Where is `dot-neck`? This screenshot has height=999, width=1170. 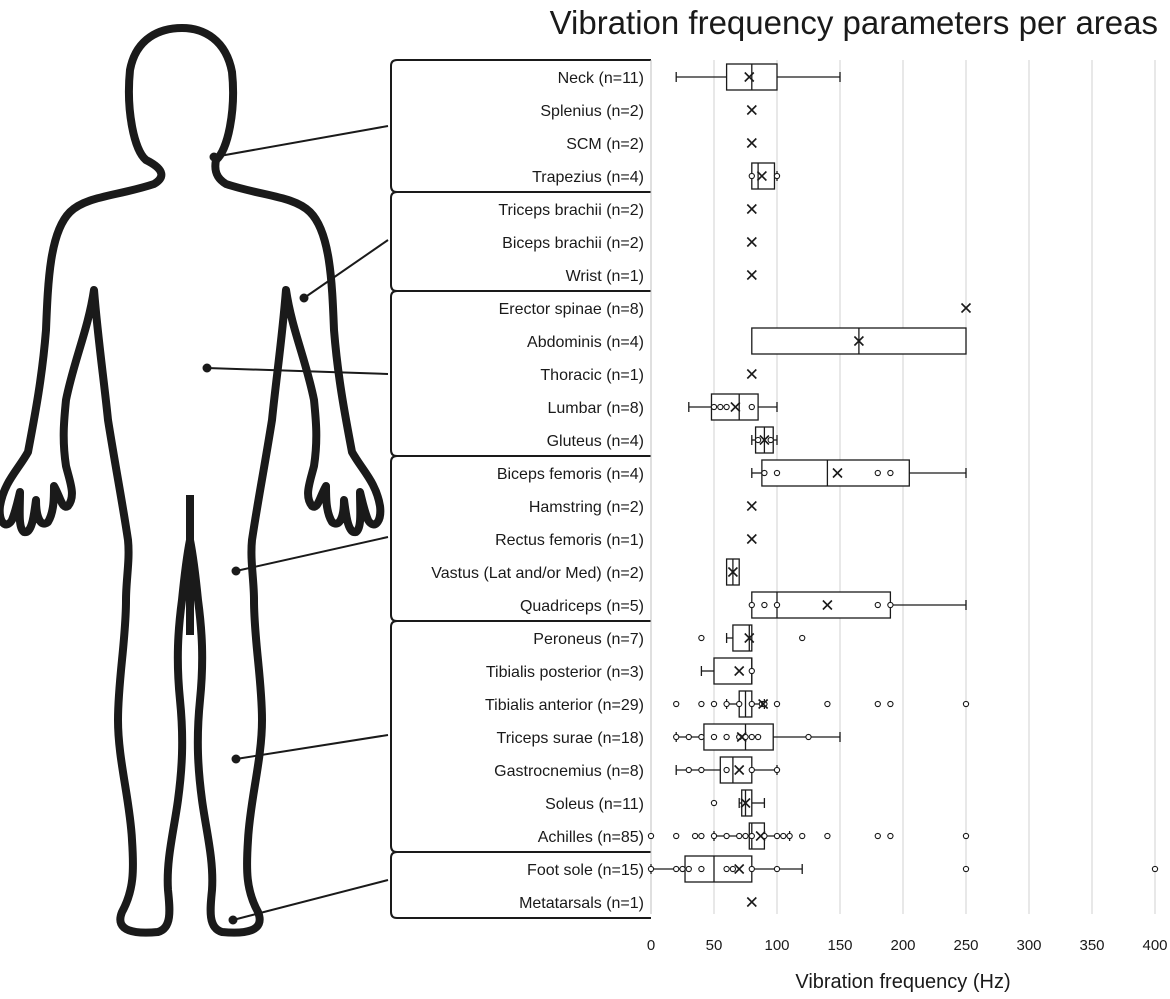 dot-neck is located at coordinates (214, 157).